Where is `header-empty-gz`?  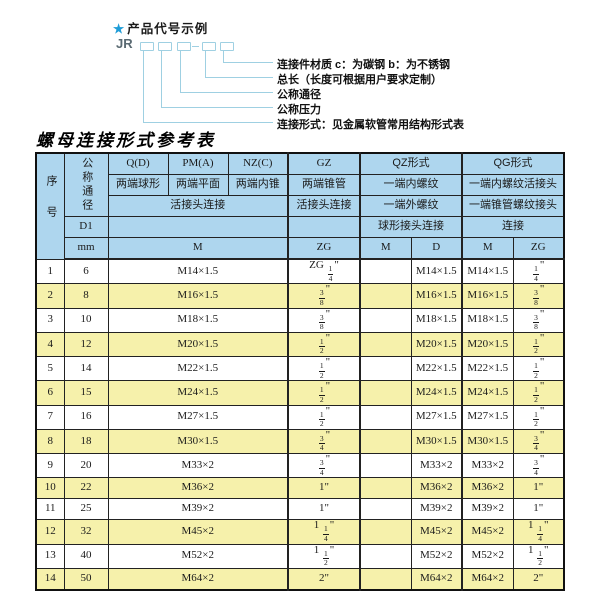
header-empty-gz is located at coordinates (324, 227).